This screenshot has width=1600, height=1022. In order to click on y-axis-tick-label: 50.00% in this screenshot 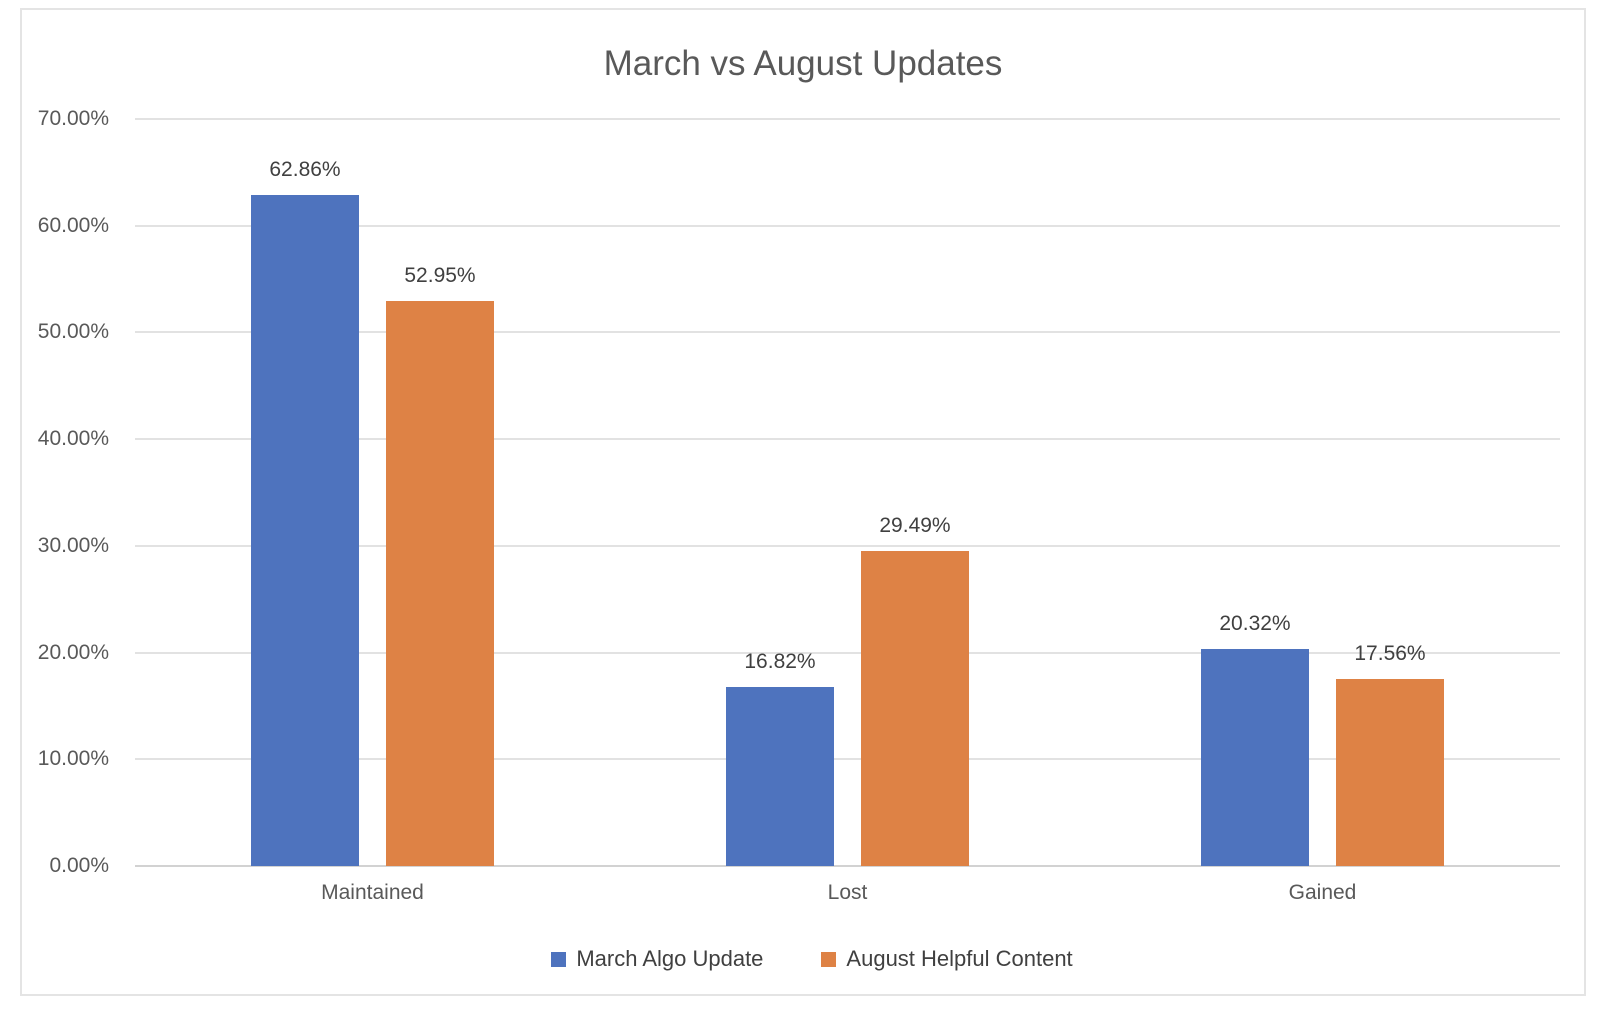, I will do `click(73, 332)`.